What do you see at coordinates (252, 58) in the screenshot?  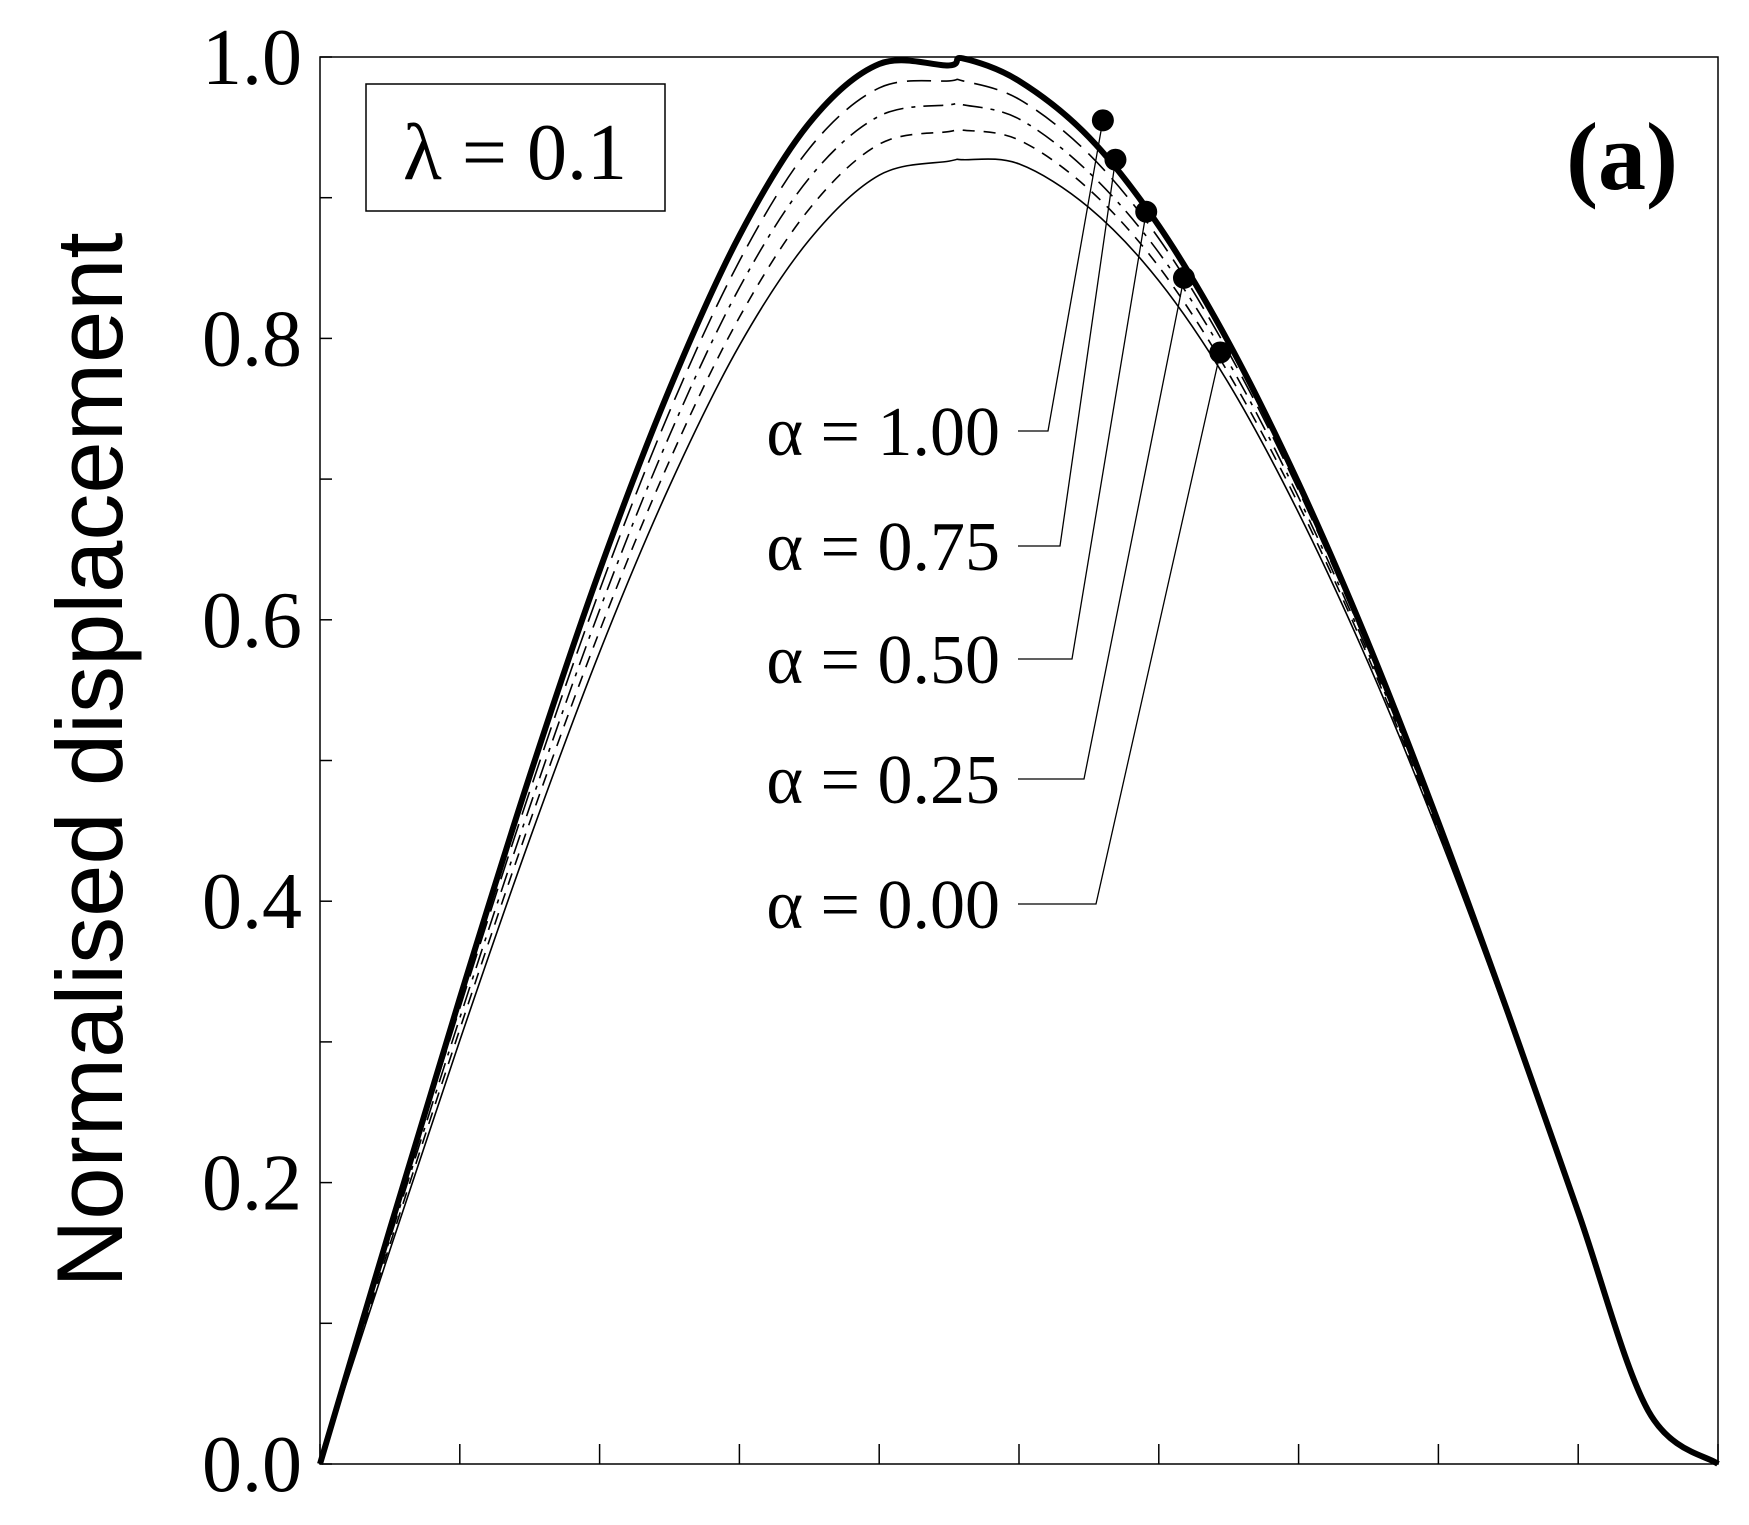 I see `y-tick-label: 1.0` at bounding box center [252, 58].